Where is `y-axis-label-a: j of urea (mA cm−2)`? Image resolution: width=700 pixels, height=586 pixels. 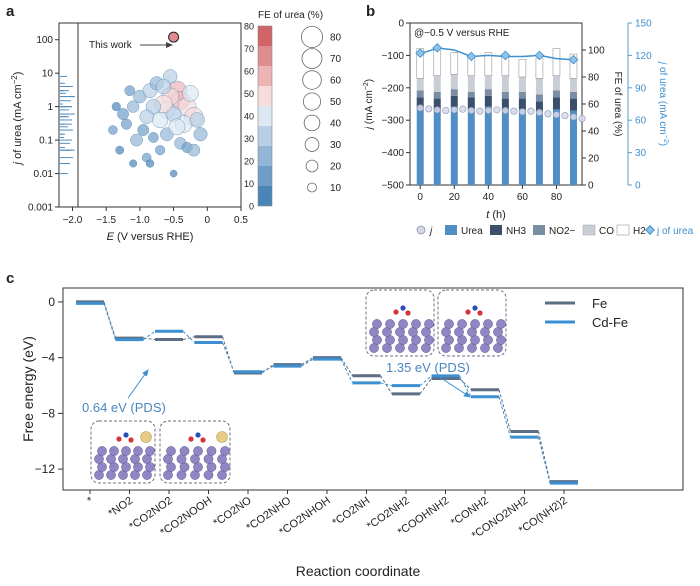
y-axis-label-a: j of urea (mA cm−2) is located at coordinates (17, 119).